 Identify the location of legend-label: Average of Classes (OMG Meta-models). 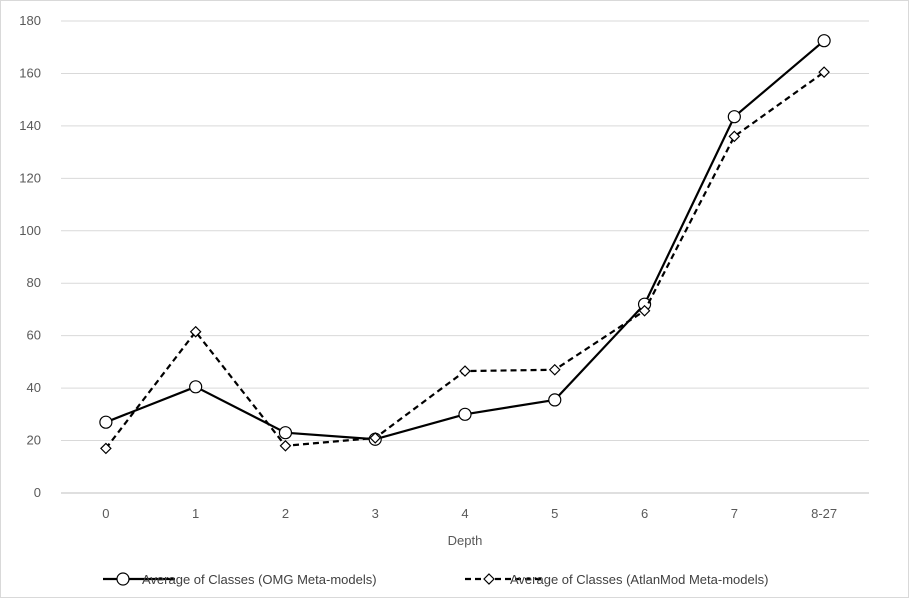
(259, 579).